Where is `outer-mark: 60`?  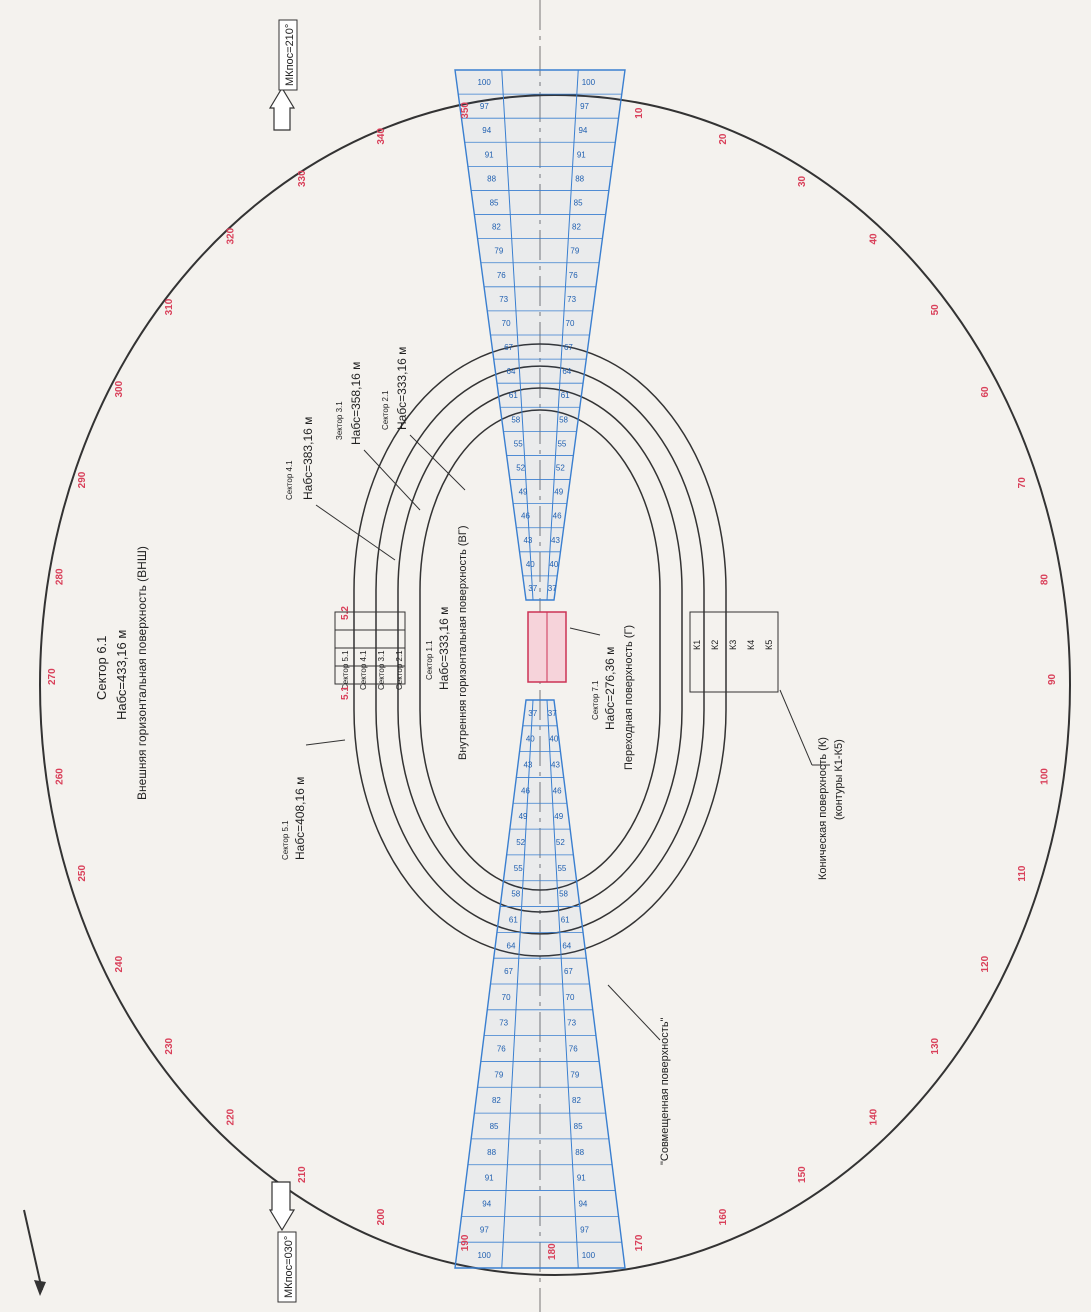
outer-mark: 60 is located at coordinates (985, 392).